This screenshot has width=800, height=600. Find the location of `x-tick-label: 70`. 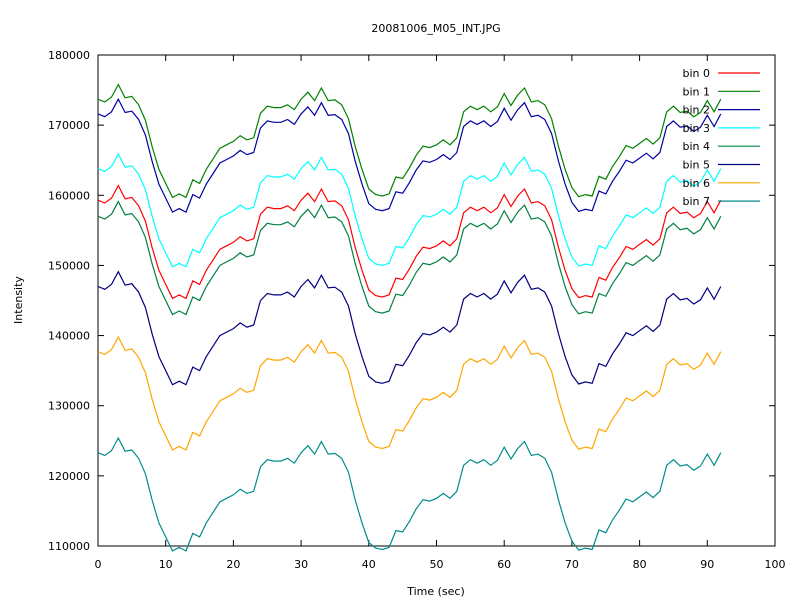

x-tick-label: 70 is located at coordinates (572, 564).